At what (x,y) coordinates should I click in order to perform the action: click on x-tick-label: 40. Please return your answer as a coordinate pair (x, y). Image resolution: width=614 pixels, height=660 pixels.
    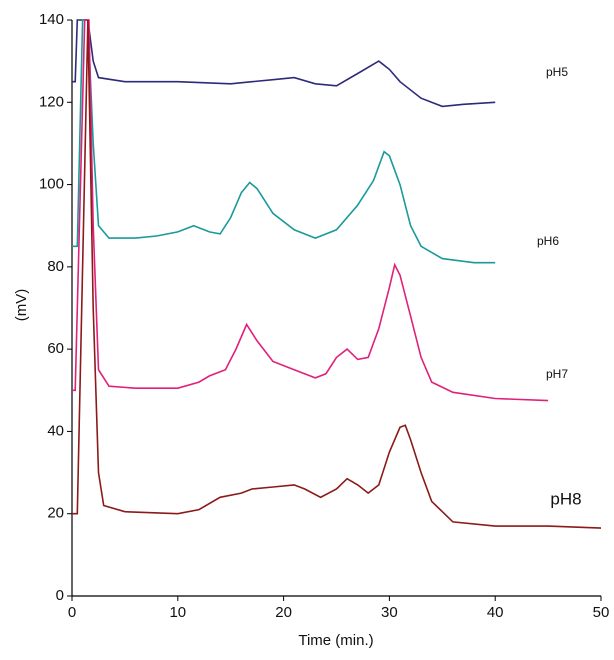
    Looking at the image, I should click on (495, 612).